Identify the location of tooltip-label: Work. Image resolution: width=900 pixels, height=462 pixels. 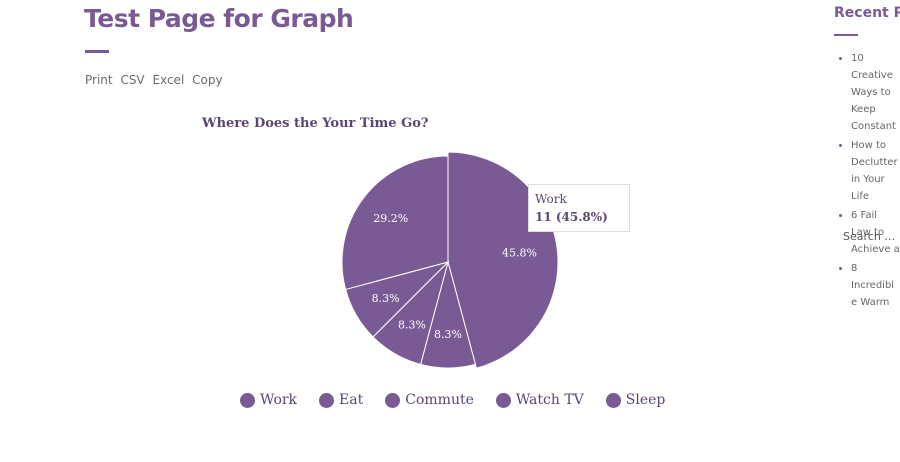
(551, 199).